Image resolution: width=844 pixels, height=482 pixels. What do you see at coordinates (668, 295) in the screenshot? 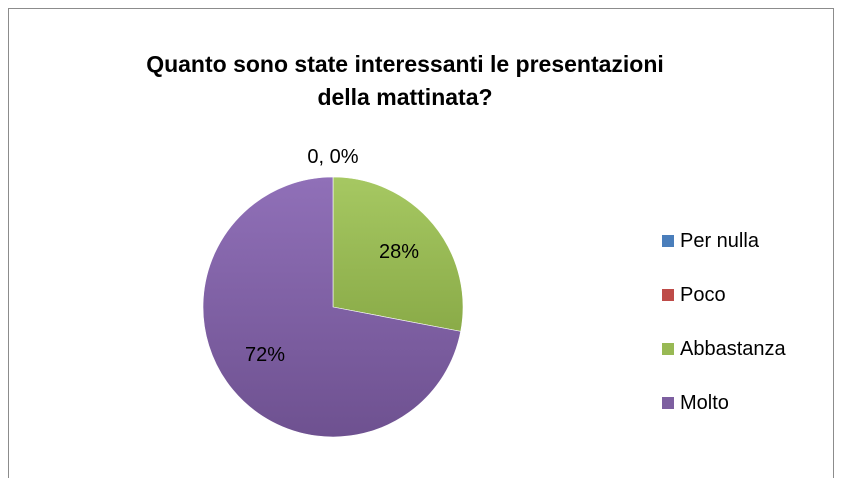
I see `legend-swatch-poco` at bounding box center [668, 295].